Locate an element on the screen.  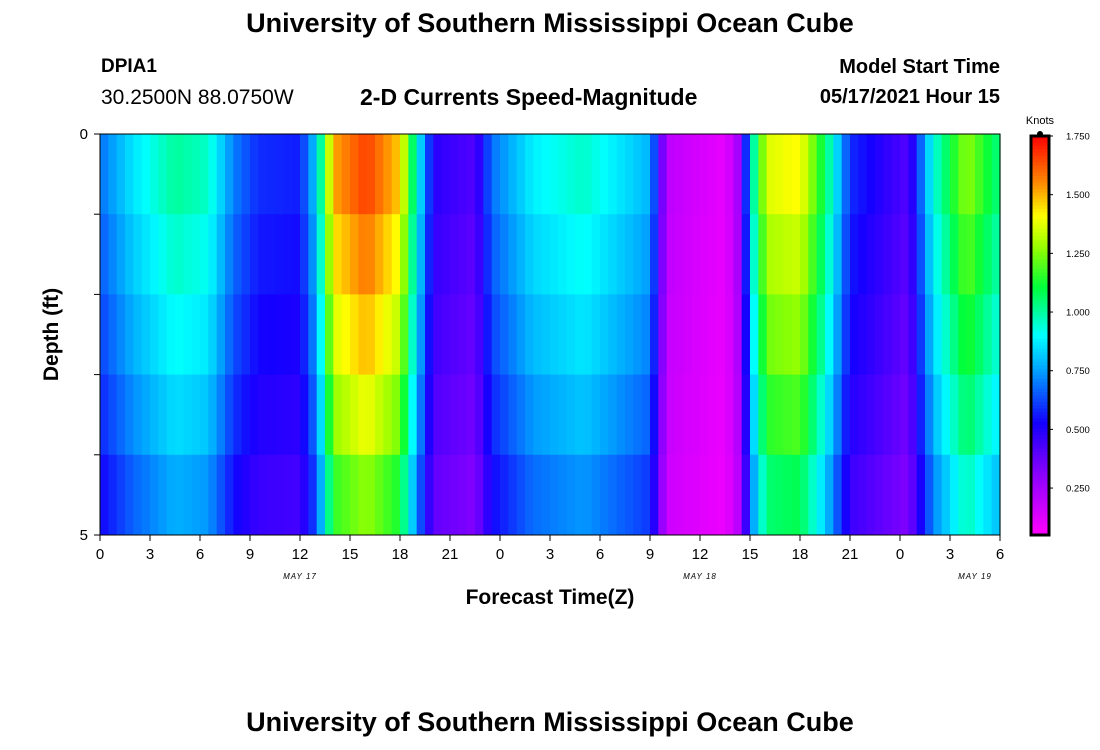
y-tick-label: 0 is located at coordinates (84, 134).